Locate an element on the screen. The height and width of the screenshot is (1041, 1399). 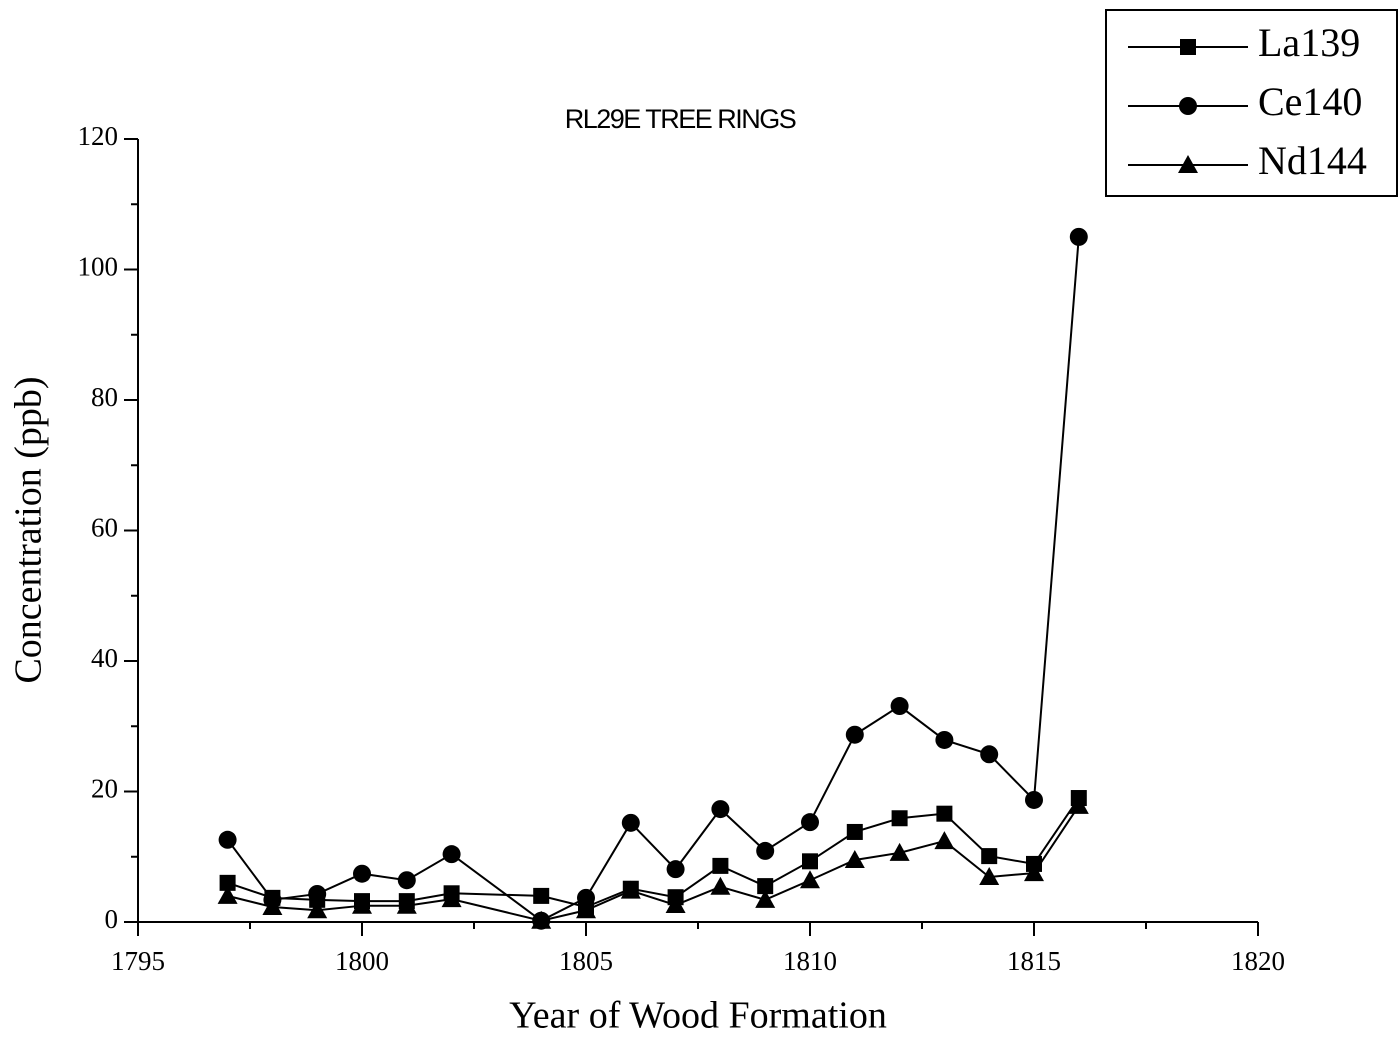
x-tick-label: 1805 is located at coordinates (586, 961).